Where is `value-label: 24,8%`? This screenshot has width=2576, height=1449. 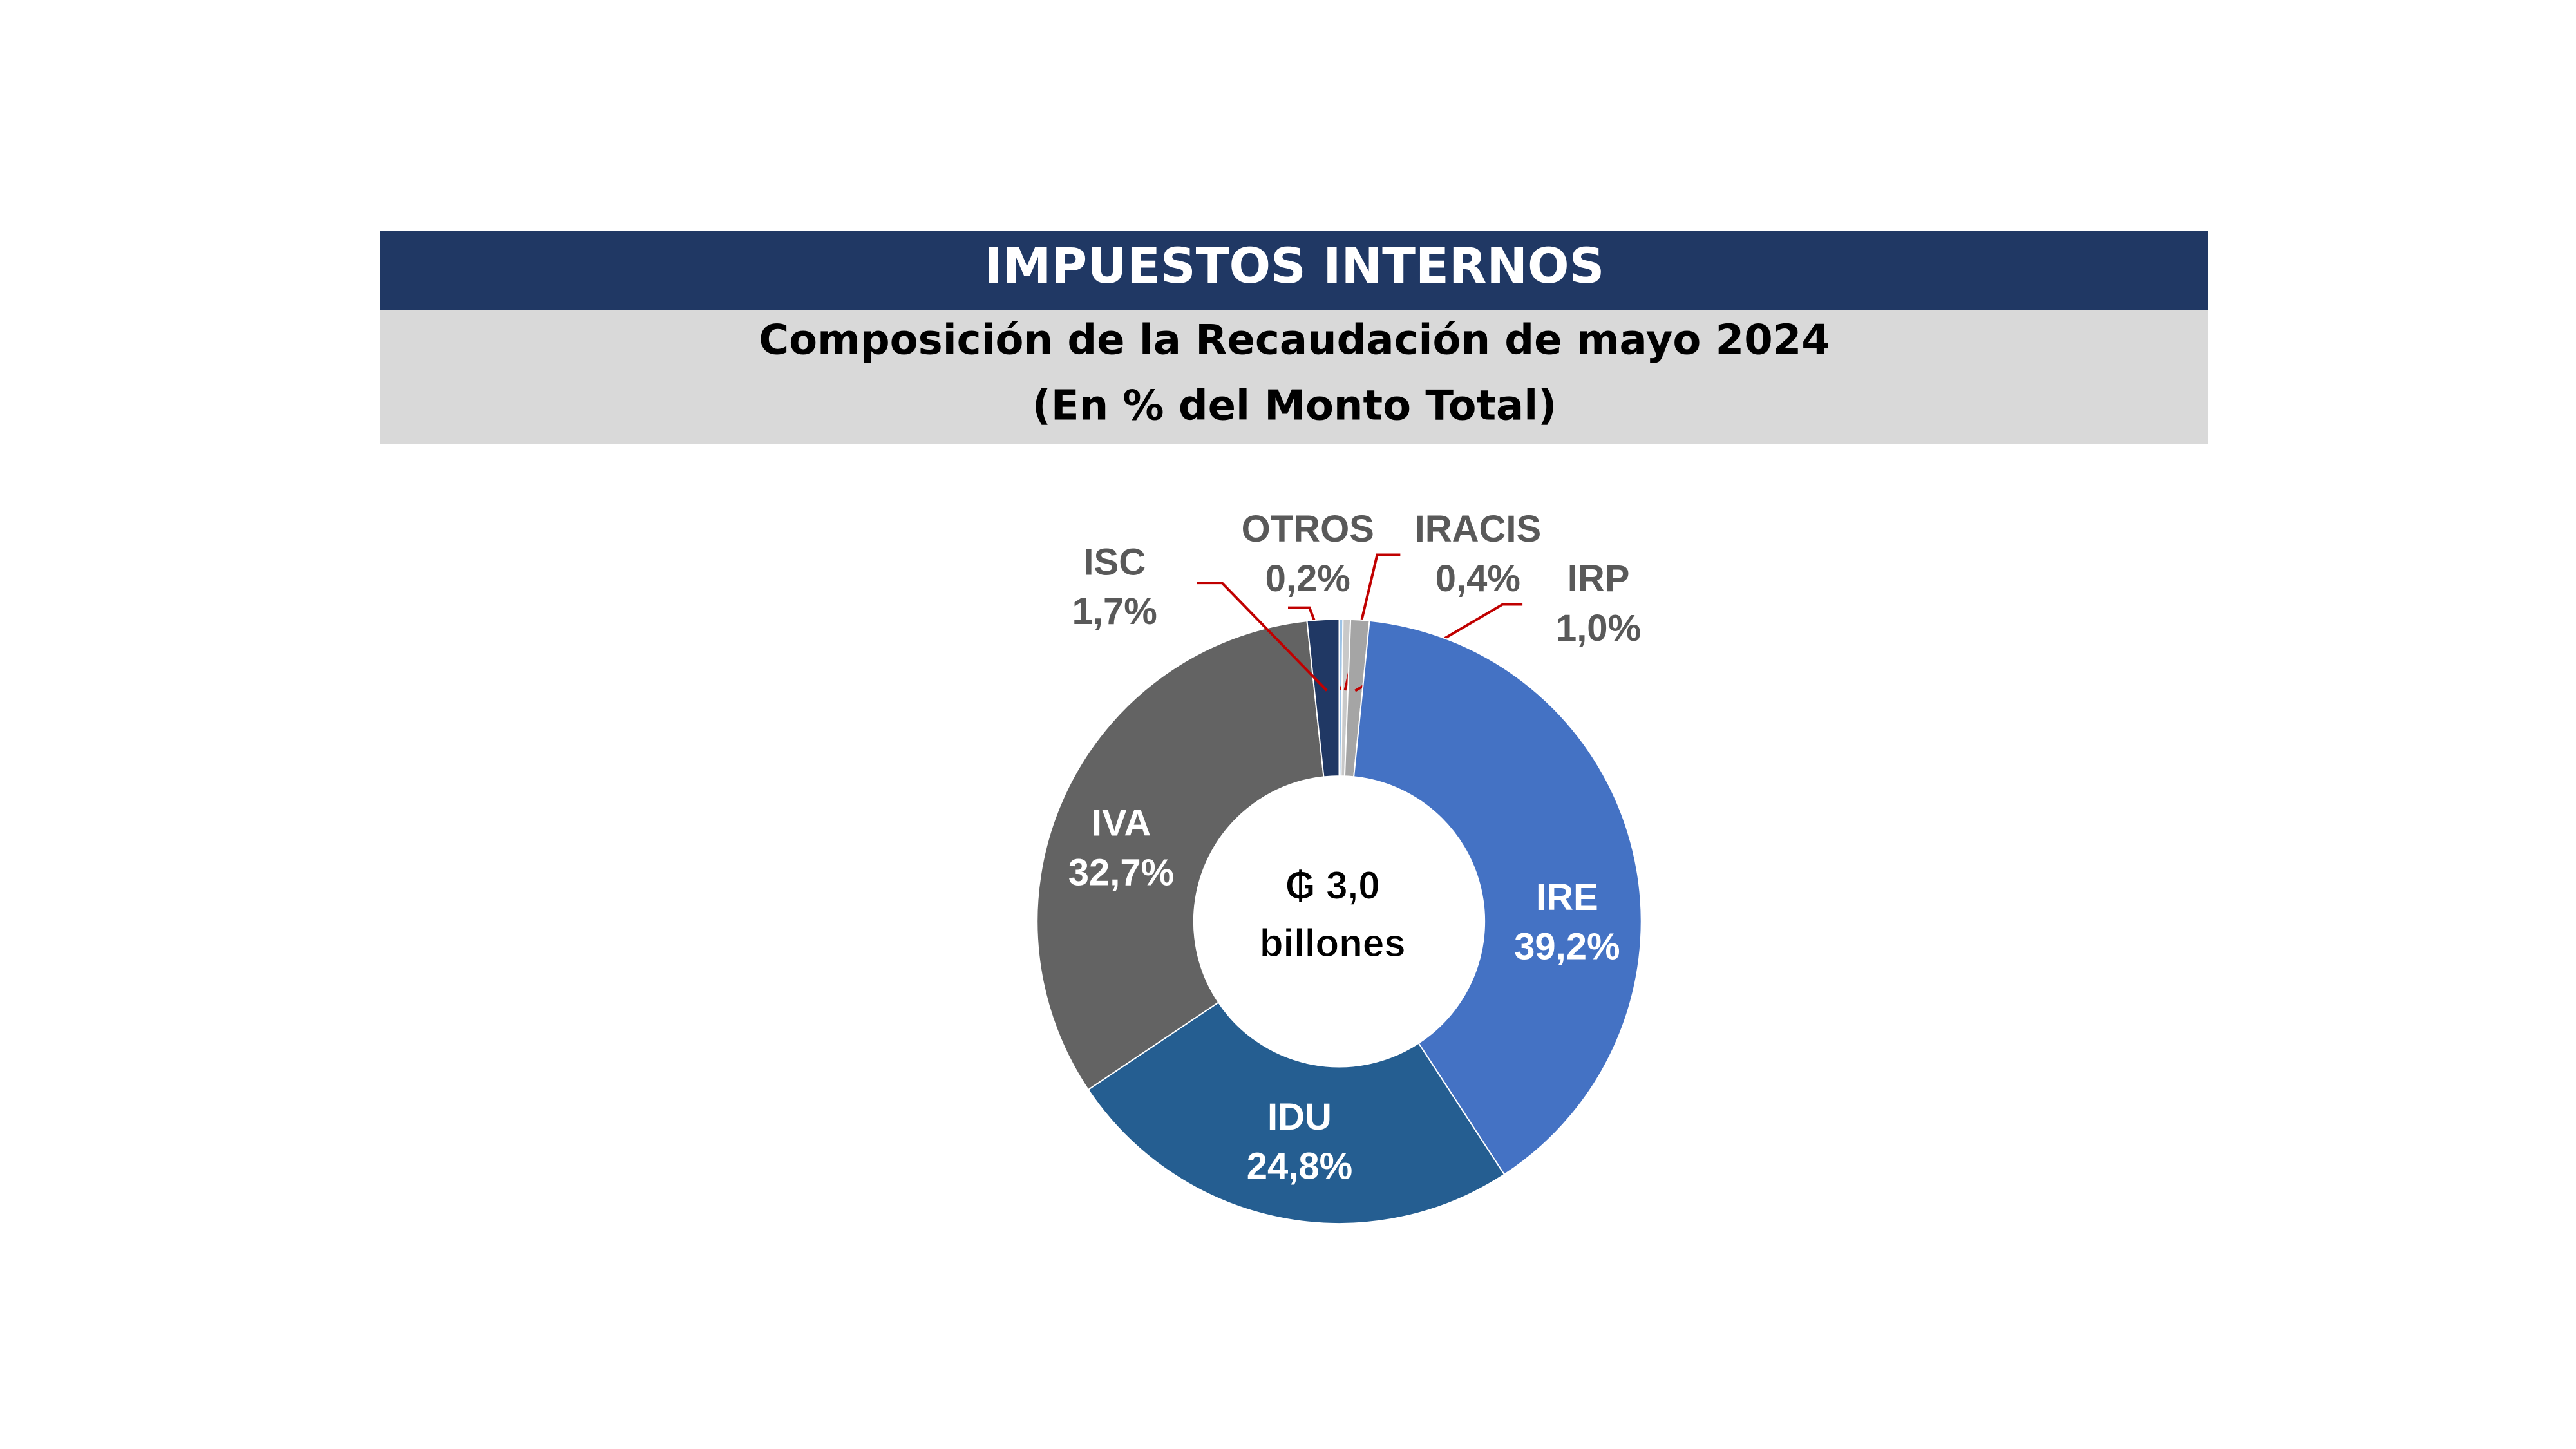 value-label: 24,8% is located at coordinates (1299, 1167).